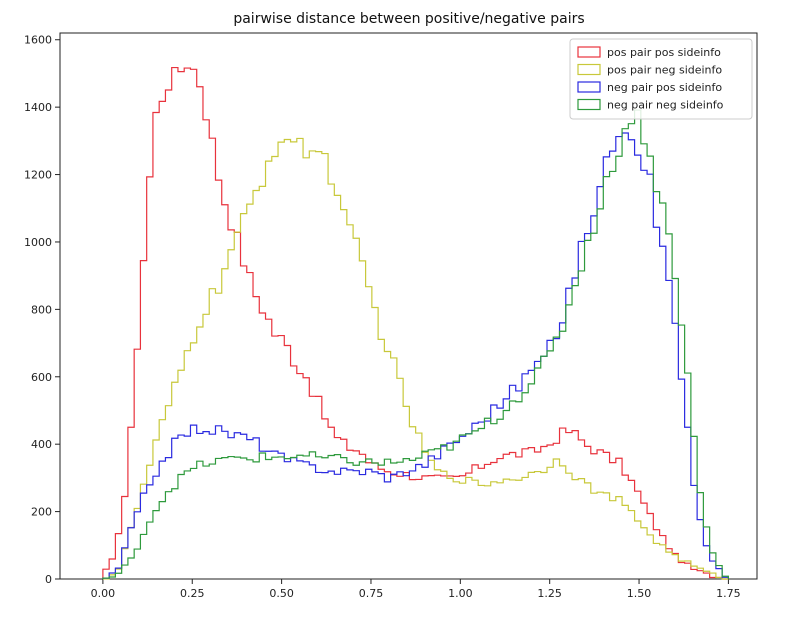 The width and height of the screenshot is (800, 627). I want to click on x-tick-label: 1.75, so click(728, 593).